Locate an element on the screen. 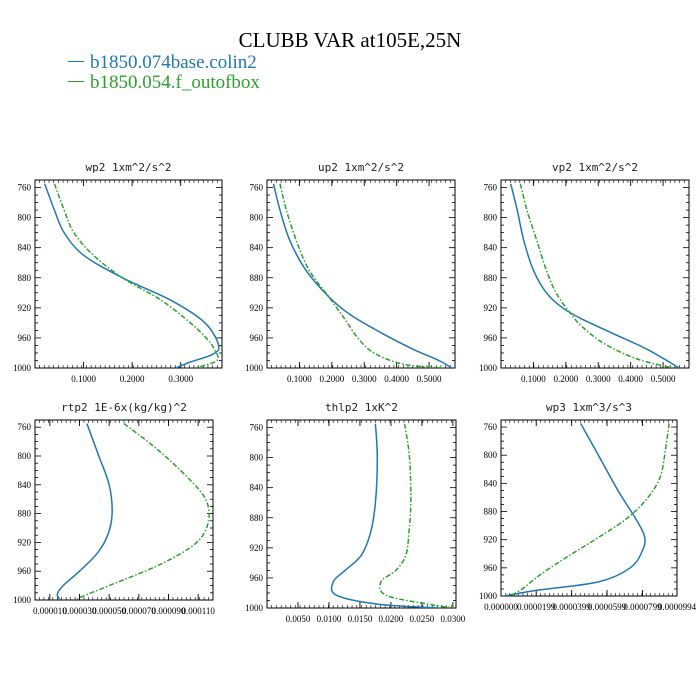  x-tick-label: 0.0000599 is located at coordinates (607, 607).